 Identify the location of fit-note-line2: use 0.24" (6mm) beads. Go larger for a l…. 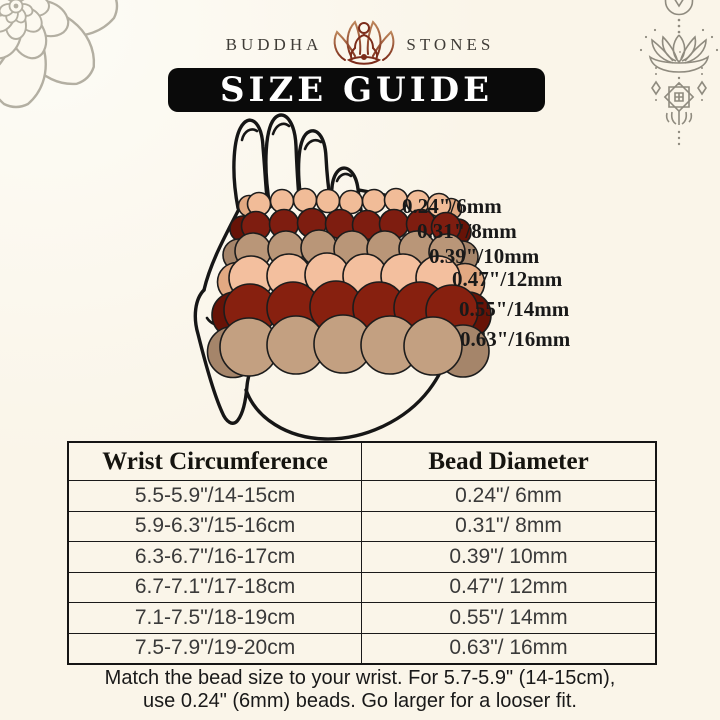
(360, 701).